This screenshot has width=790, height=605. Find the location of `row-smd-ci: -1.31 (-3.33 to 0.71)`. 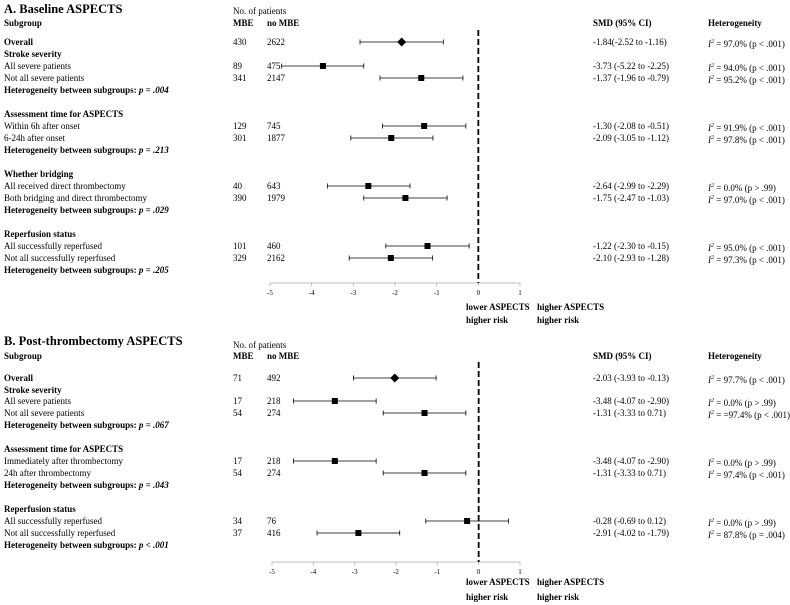

row-smd-ci: -1.31 (-3.33 to 0.71) is located at coordinates (629, 473).